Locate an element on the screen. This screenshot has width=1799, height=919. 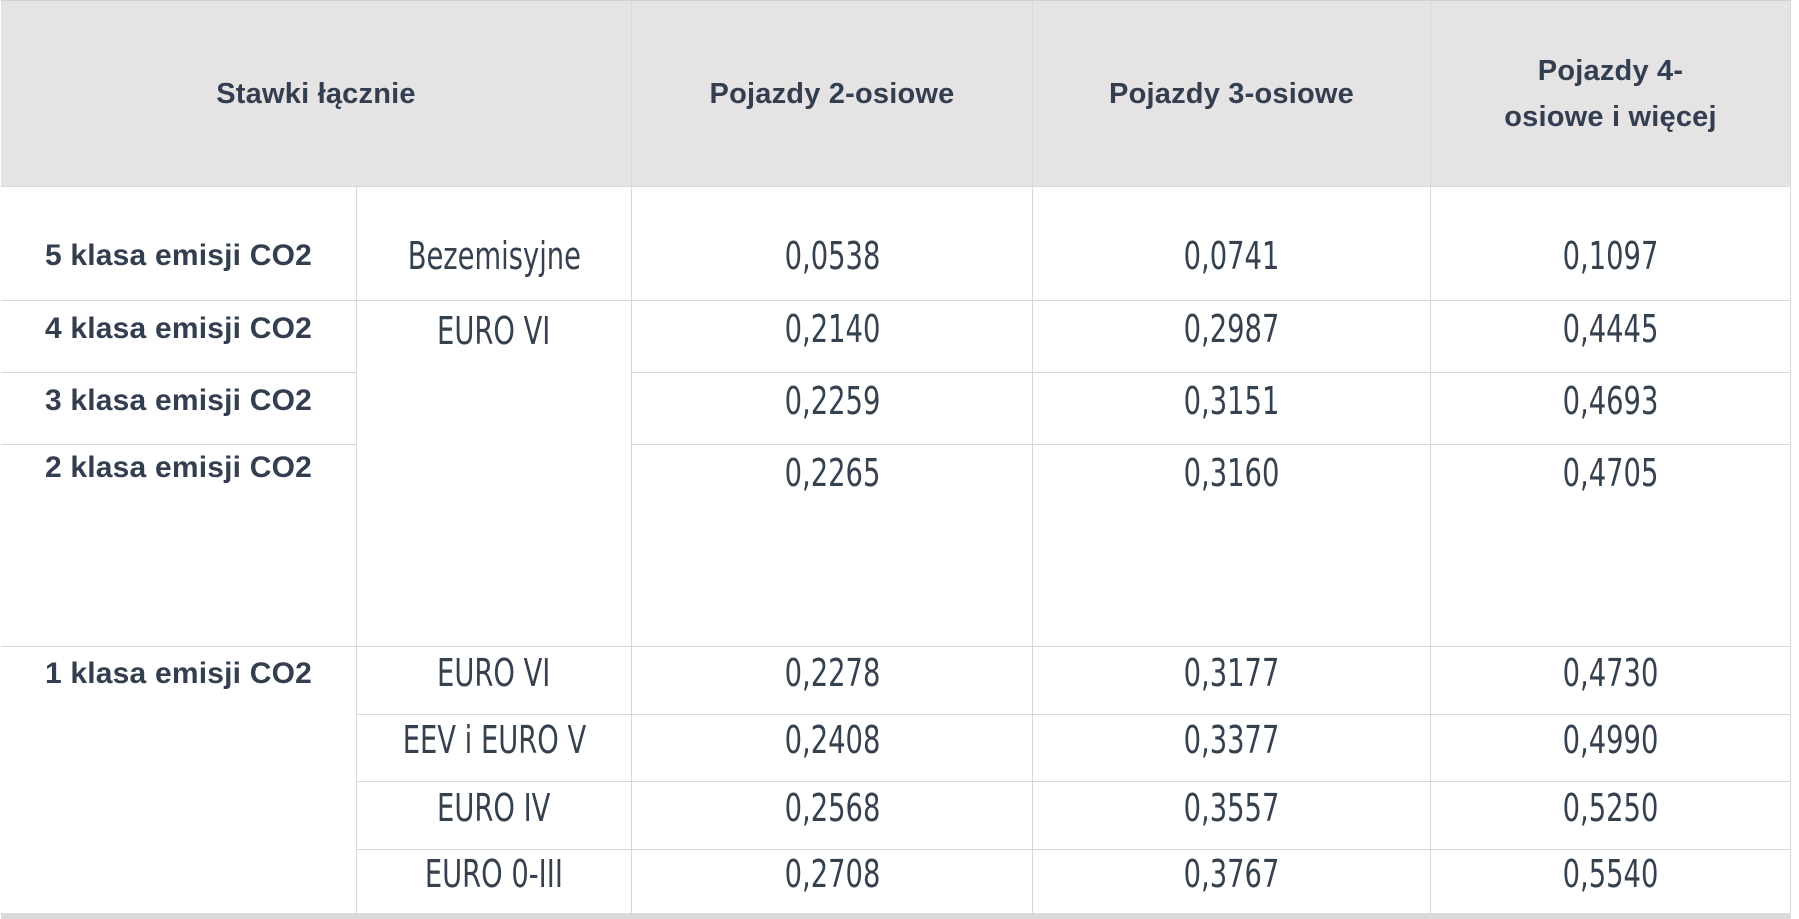
euro-cell-eev-euro-v: EEV i EURO V is located at coordinates (494, 748).